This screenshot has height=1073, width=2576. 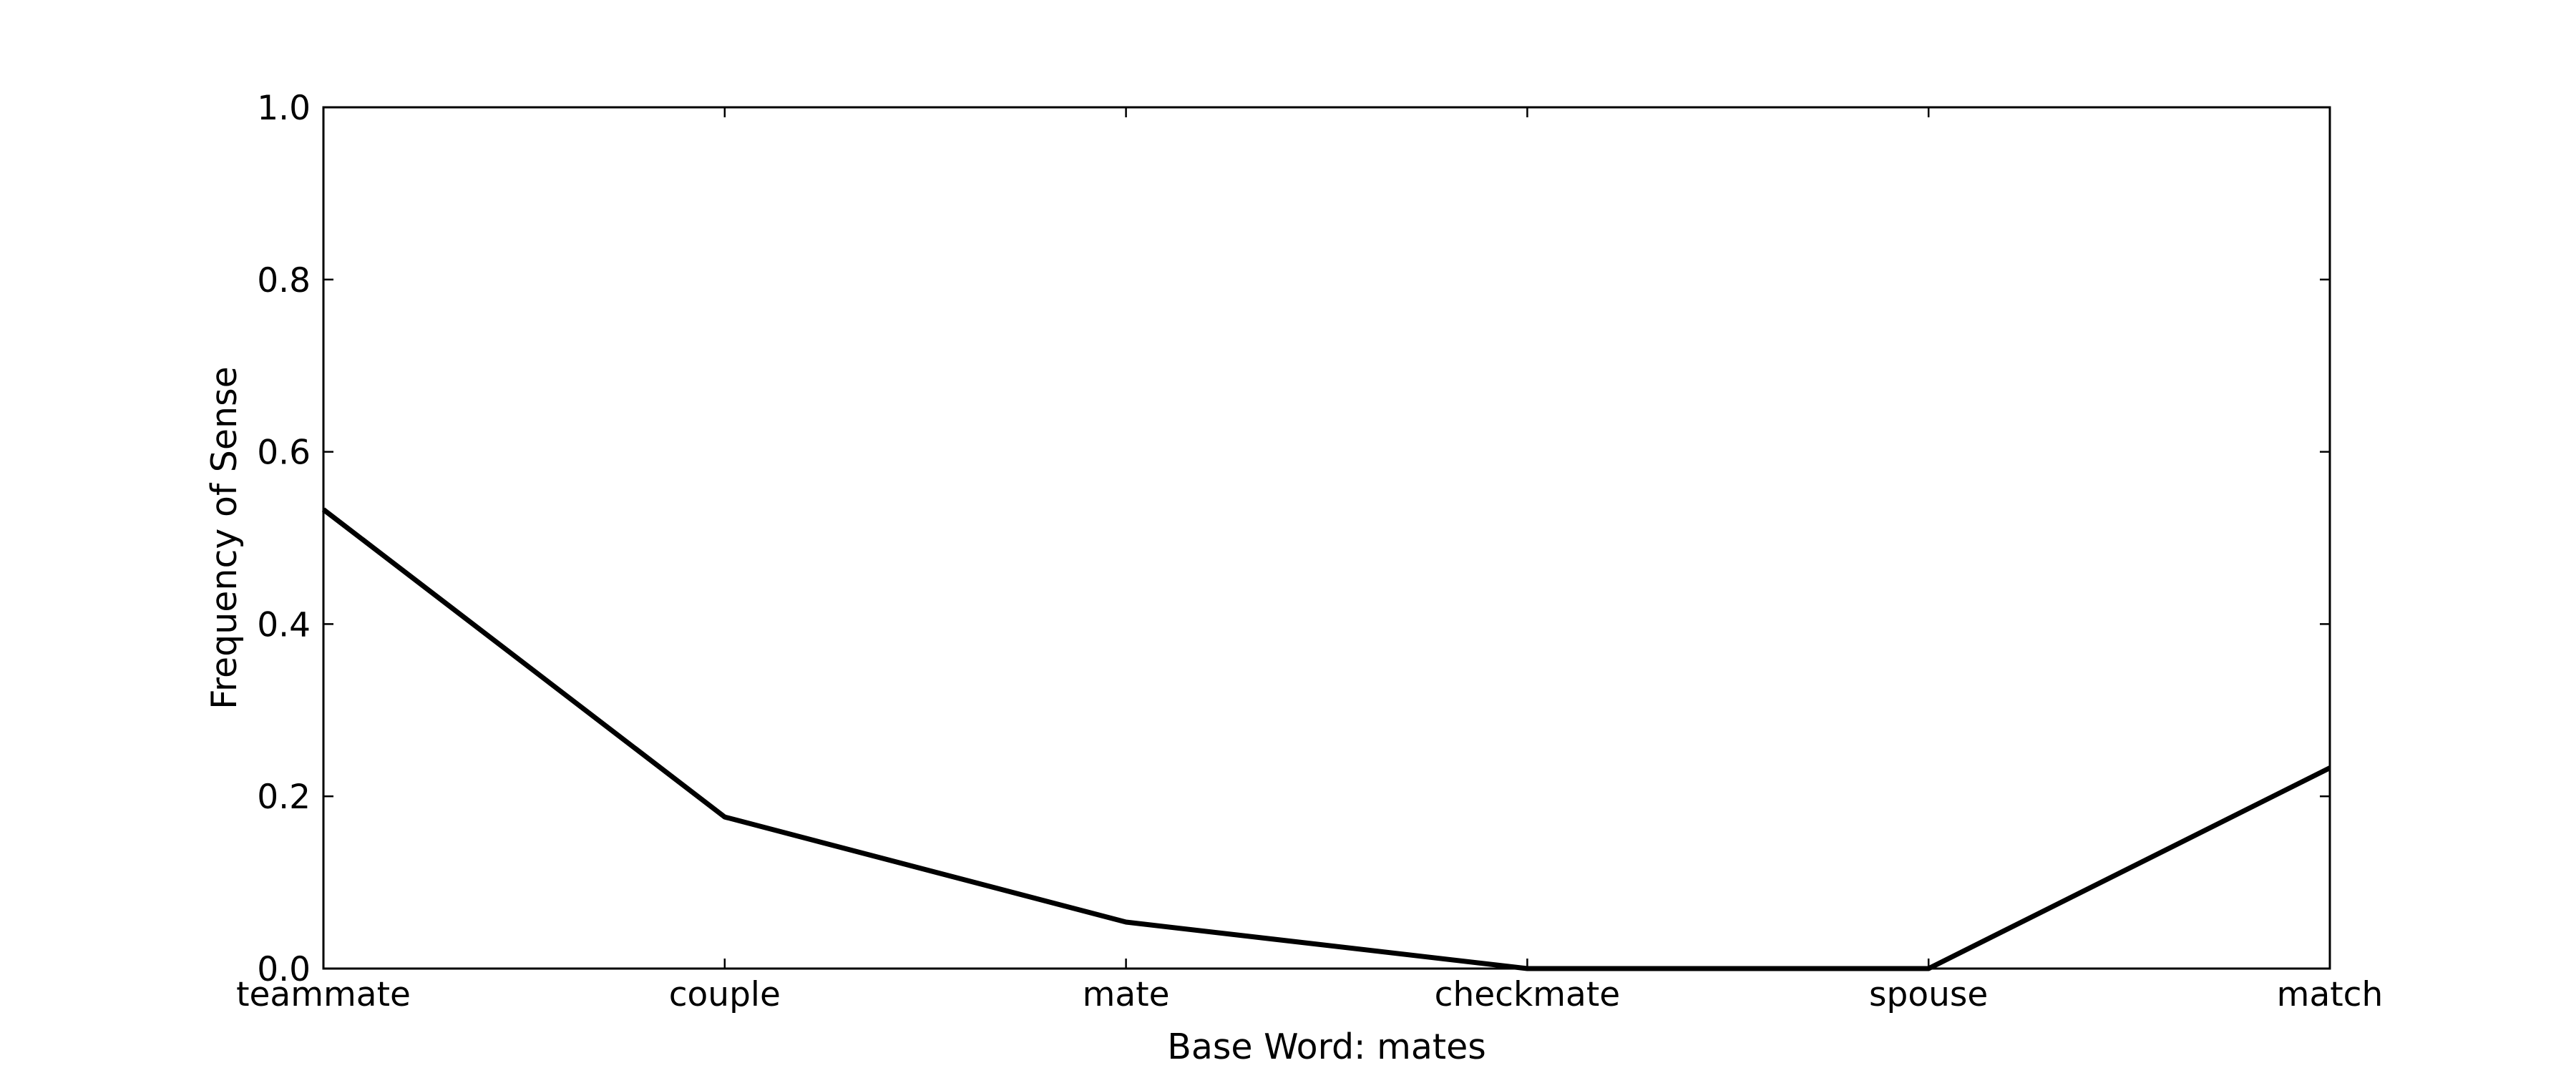 I want to click on y-tick-label: 0.6, so click(x=284, y=453).